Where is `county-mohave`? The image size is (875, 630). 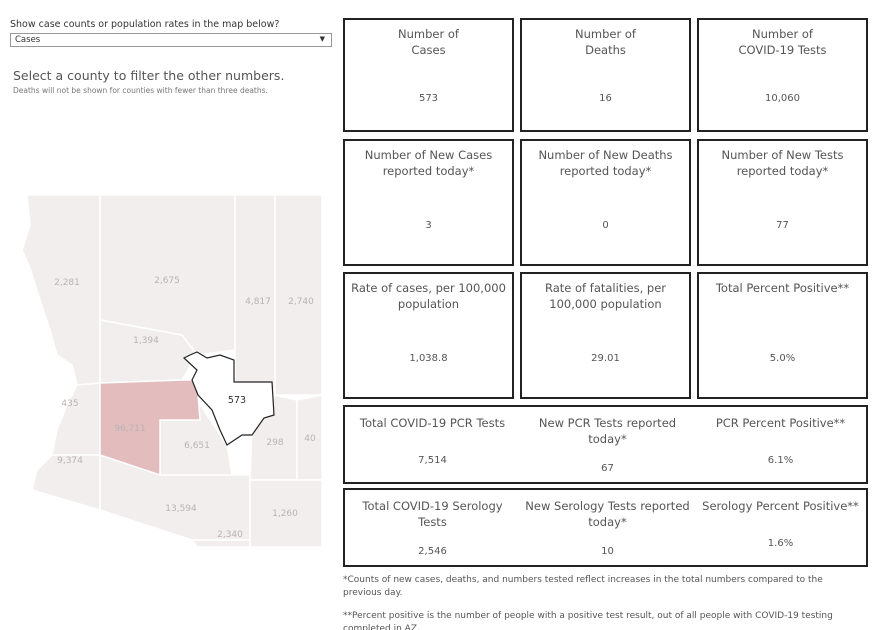
county-mohave is located at coordinates (61, 290).